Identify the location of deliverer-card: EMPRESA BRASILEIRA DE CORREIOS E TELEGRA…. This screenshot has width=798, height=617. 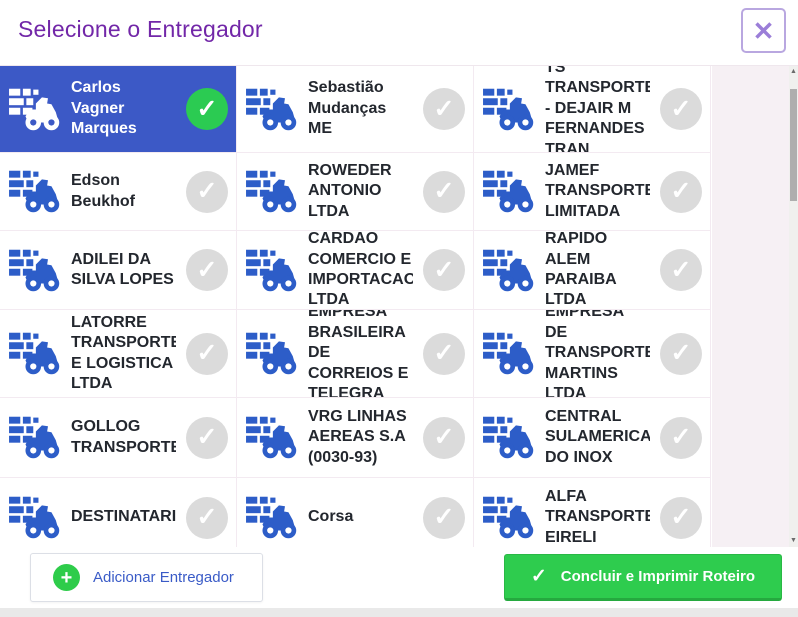
(355, 354).